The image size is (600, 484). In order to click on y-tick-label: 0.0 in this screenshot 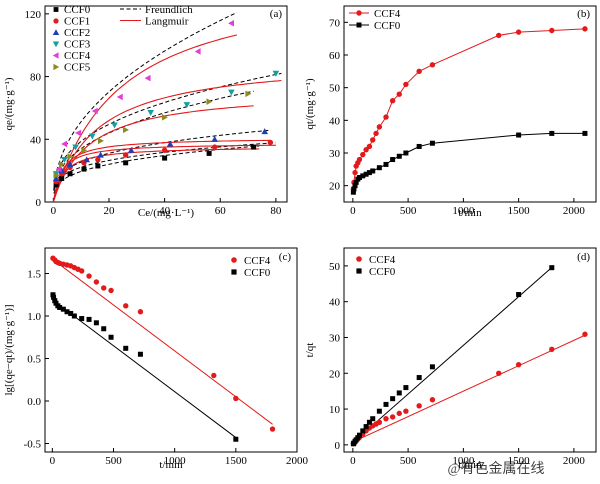, I will do `click(34, 402)`.